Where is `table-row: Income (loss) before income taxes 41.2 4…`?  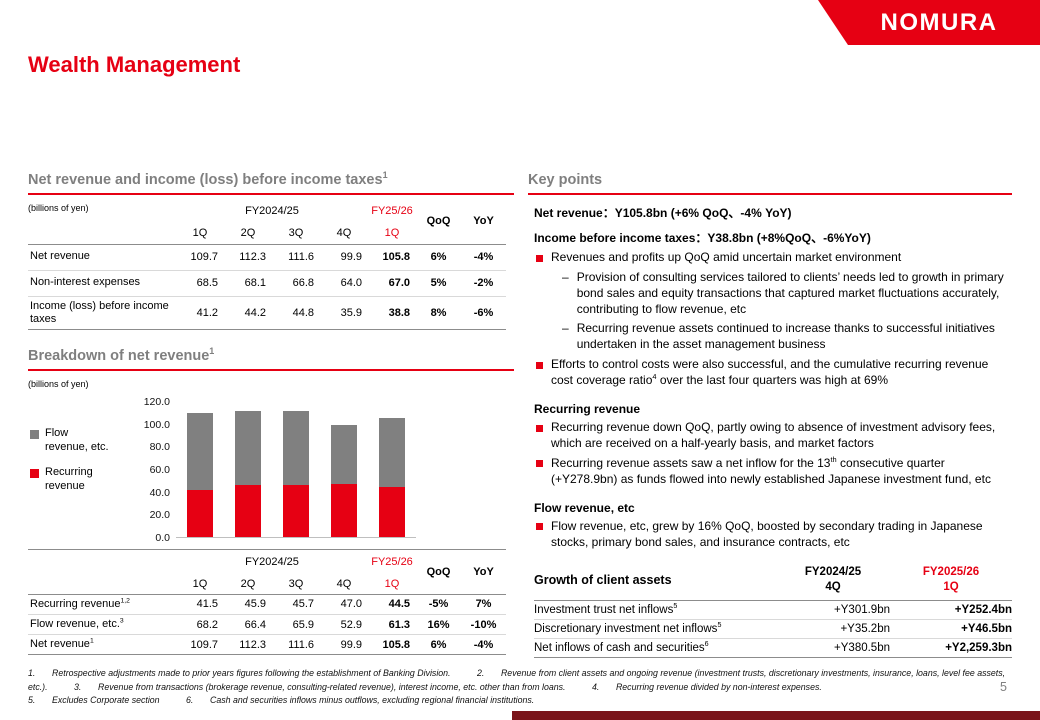
table-row: Income (loss) before income taxes 41.2 4… is located at coordinates (267, 313).